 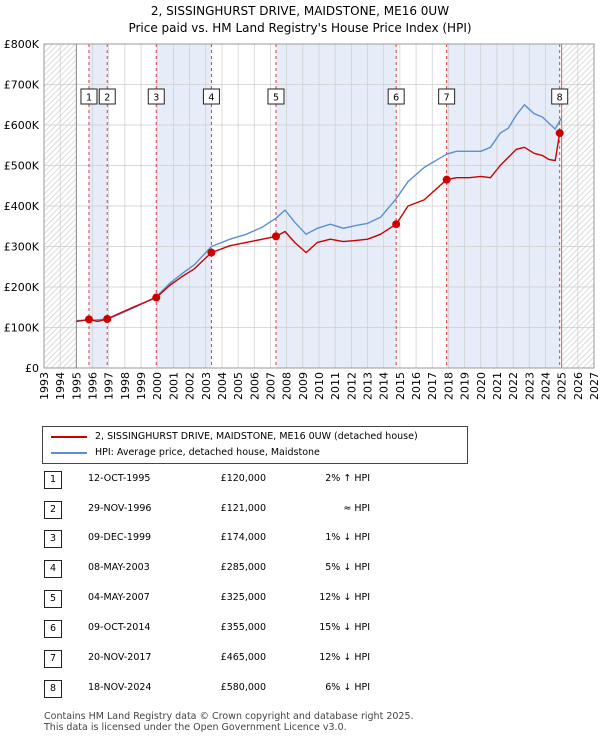 I want to click on x-tick-label: 2001, so click(x=173, y=386).